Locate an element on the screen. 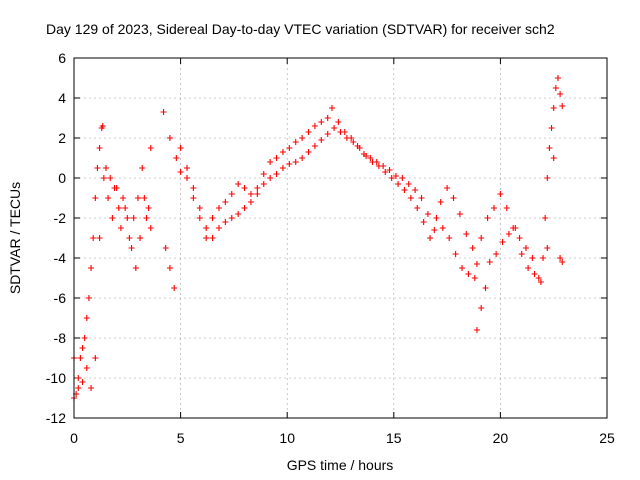  x-tick-labels: 0 5 10 15 20 25 is located at coordinates (342, 438).